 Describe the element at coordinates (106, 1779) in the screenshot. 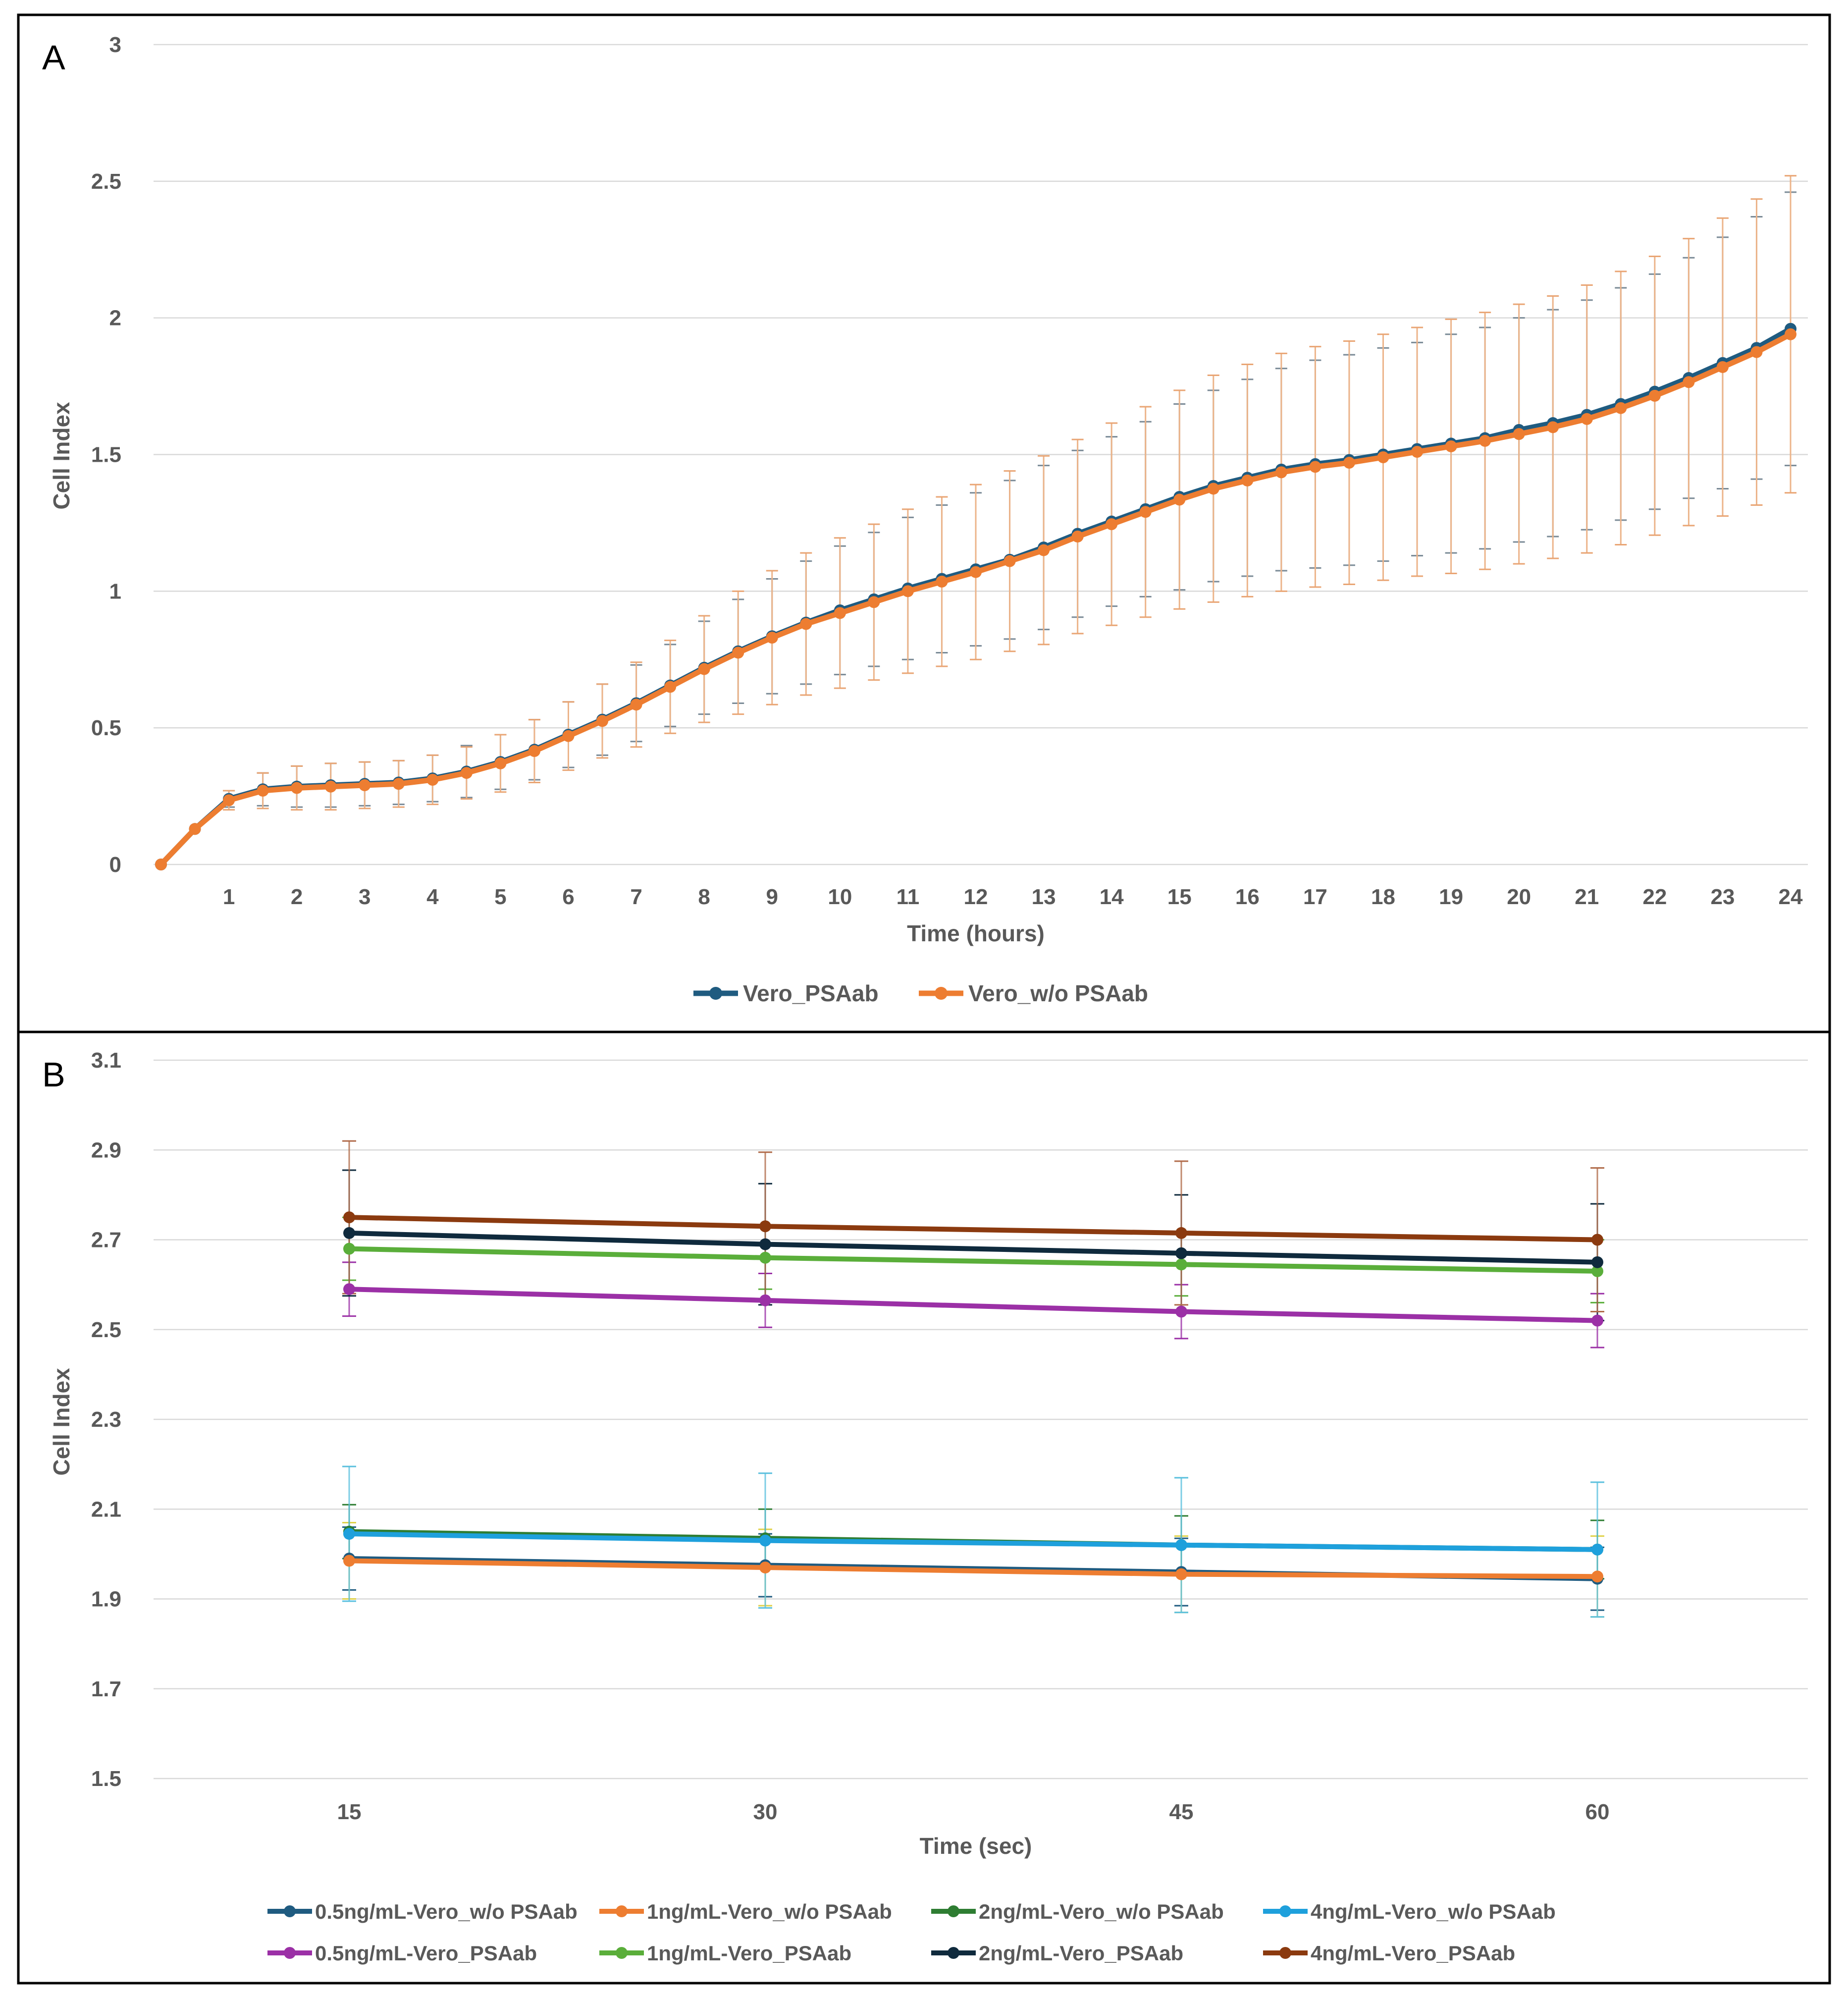

I see `panel-b-y-tick-label: 1.5` at that location.